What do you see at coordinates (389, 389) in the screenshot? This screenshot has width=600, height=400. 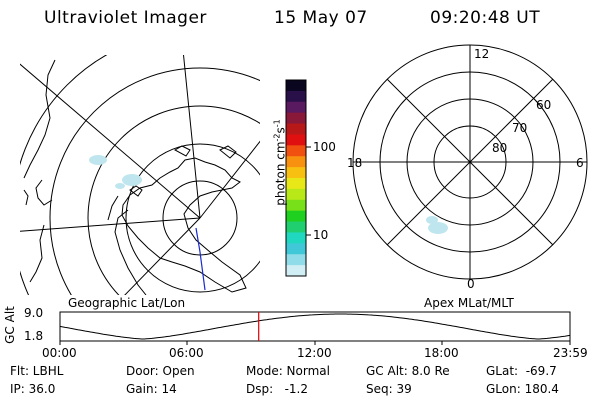 I see `status-seq: Seq: 39` at bounding box center [389, 389].